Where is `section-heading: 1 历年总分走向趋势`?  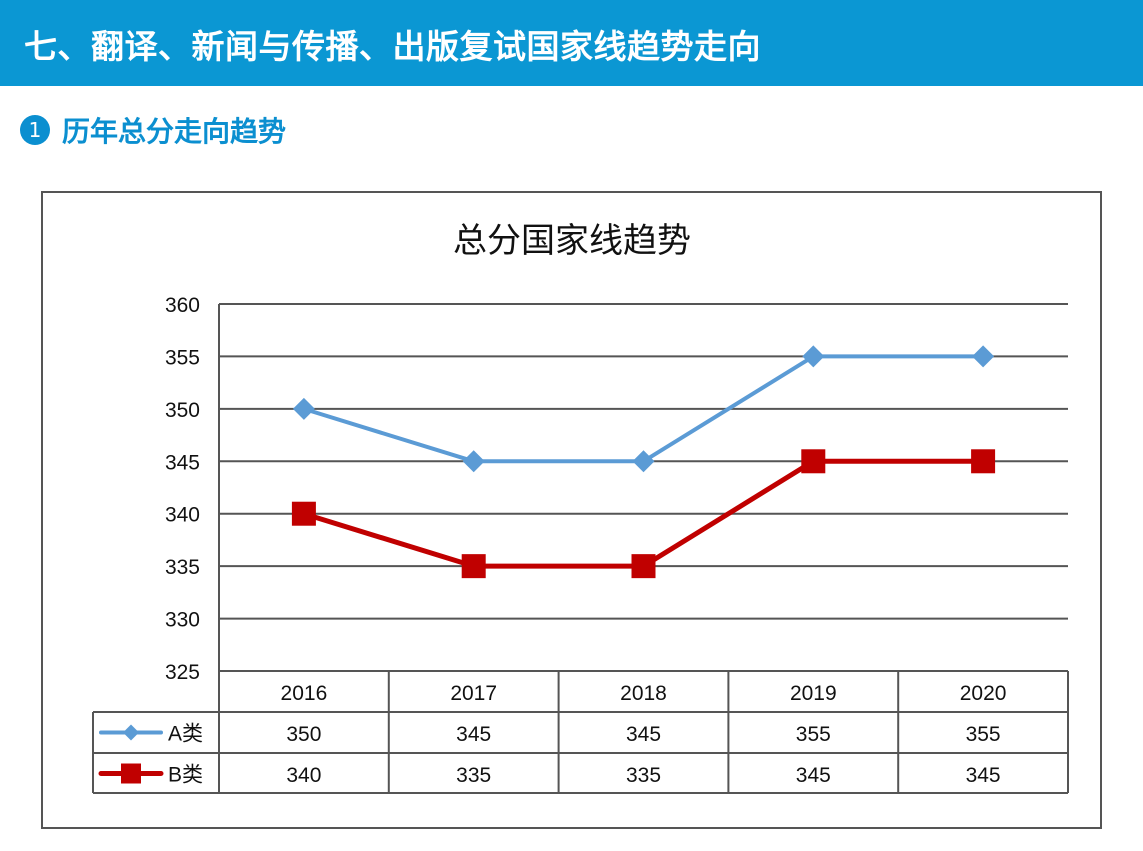
section-heading: 1 历年总分走向趋势 is located at coordinates (153, 130).